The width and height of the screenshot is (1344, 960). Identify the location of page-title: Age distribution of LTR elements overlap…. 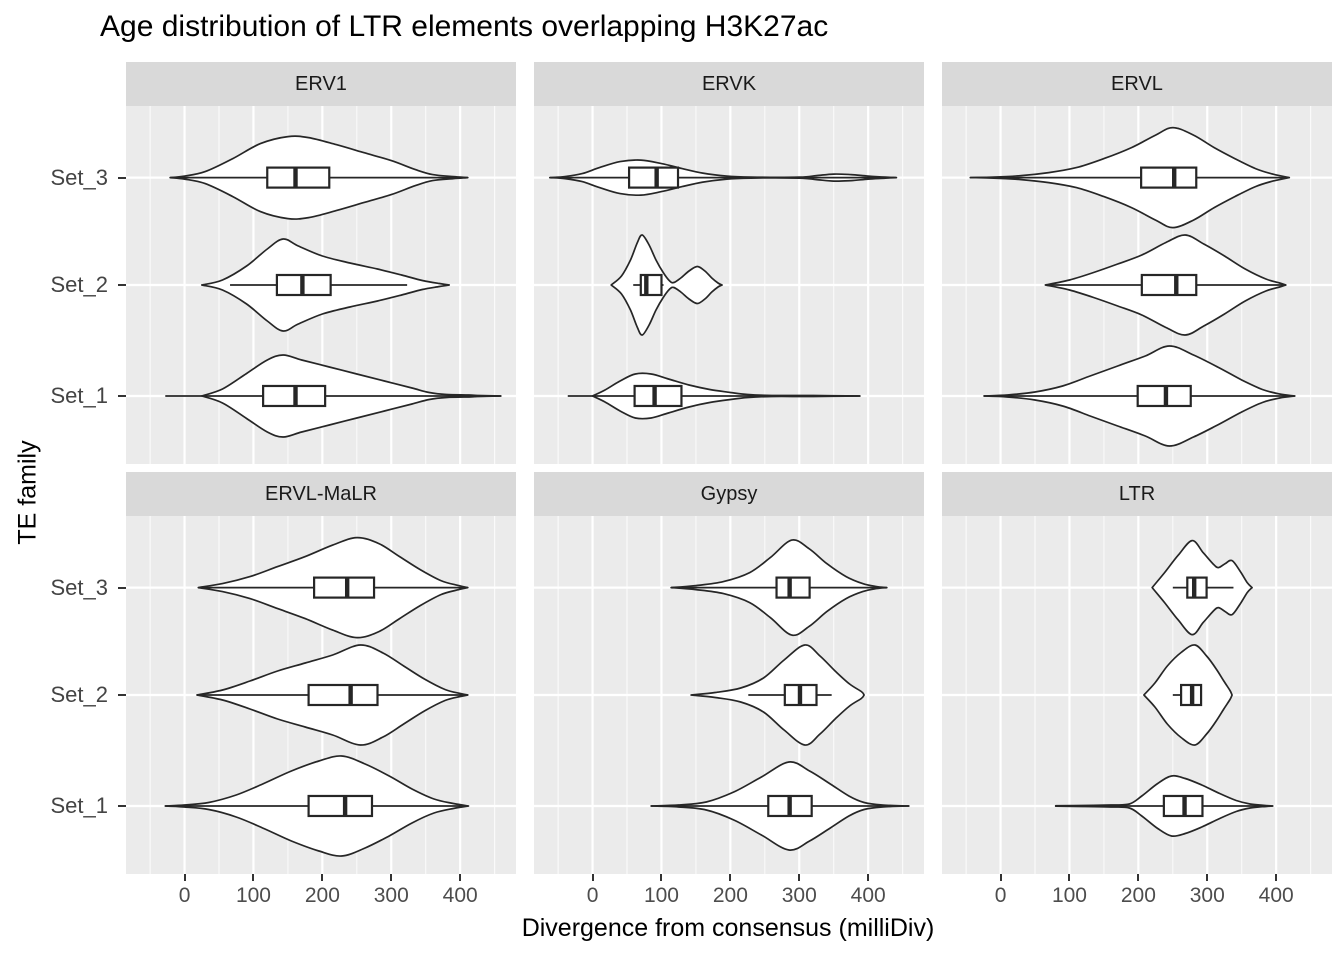
(464, 26).